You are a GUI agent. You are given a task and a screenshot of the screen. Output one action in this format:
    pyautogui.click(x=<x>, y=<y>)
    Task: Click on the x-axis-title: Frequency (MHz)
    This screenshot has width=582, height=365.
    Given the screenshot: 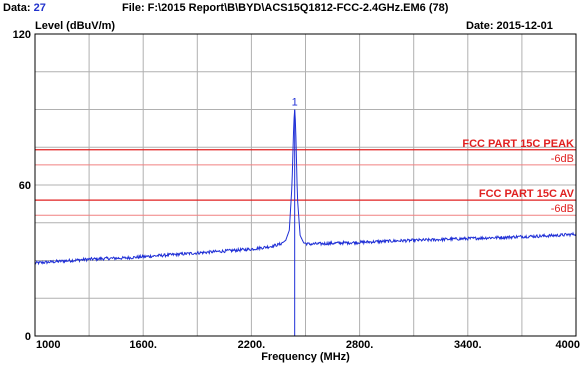 What is the action you would take?
    pyautogui.click(x=305, y=357)
    